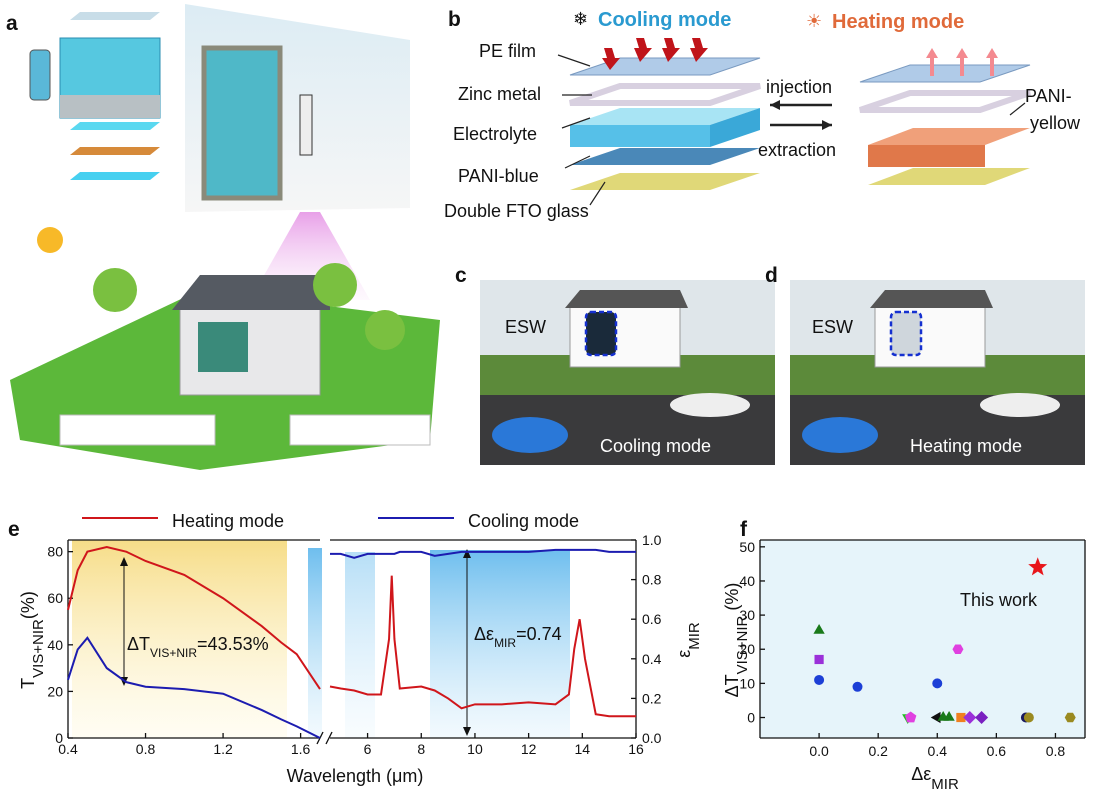 This screenshot has height=791, width=1095. Describe the element at coordinates (665, 181) in the screenshot. I see `layer-fto` at that location.